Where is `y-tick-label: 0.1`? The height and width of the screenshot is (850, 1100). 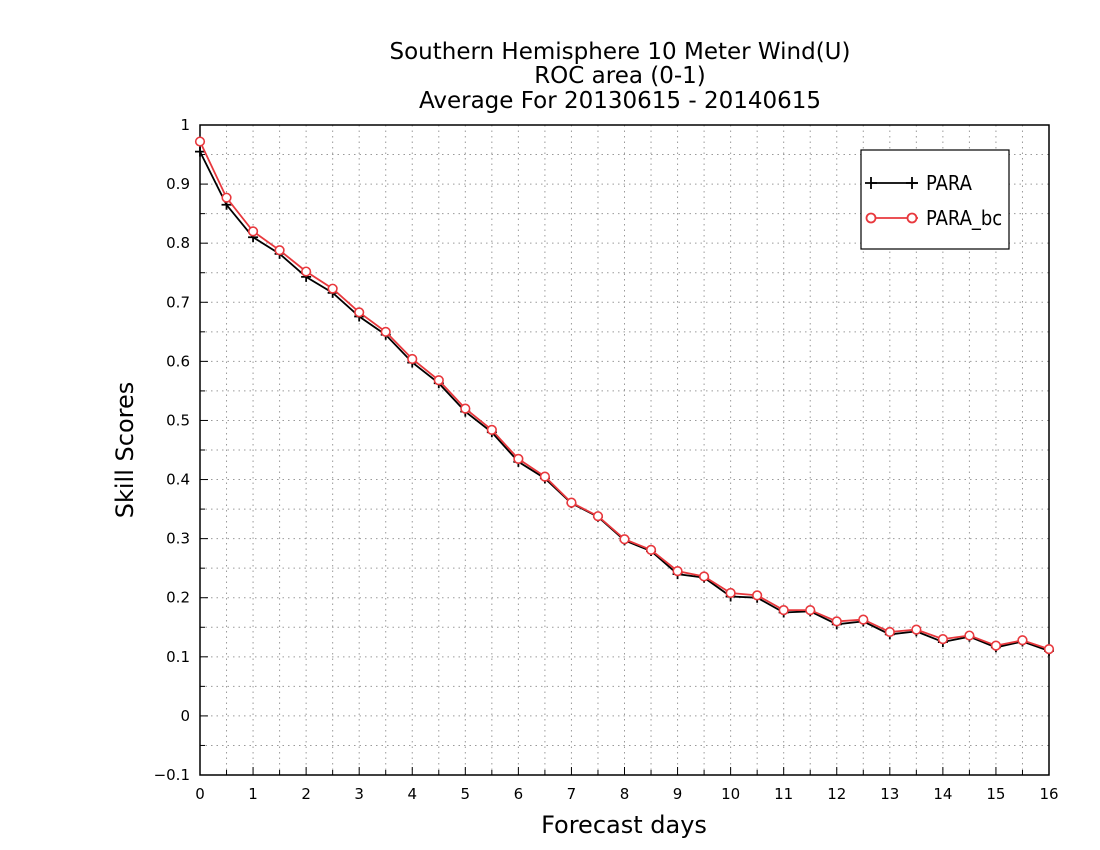 y-tick-label: 0.1 is located at coordinates (178, 657).